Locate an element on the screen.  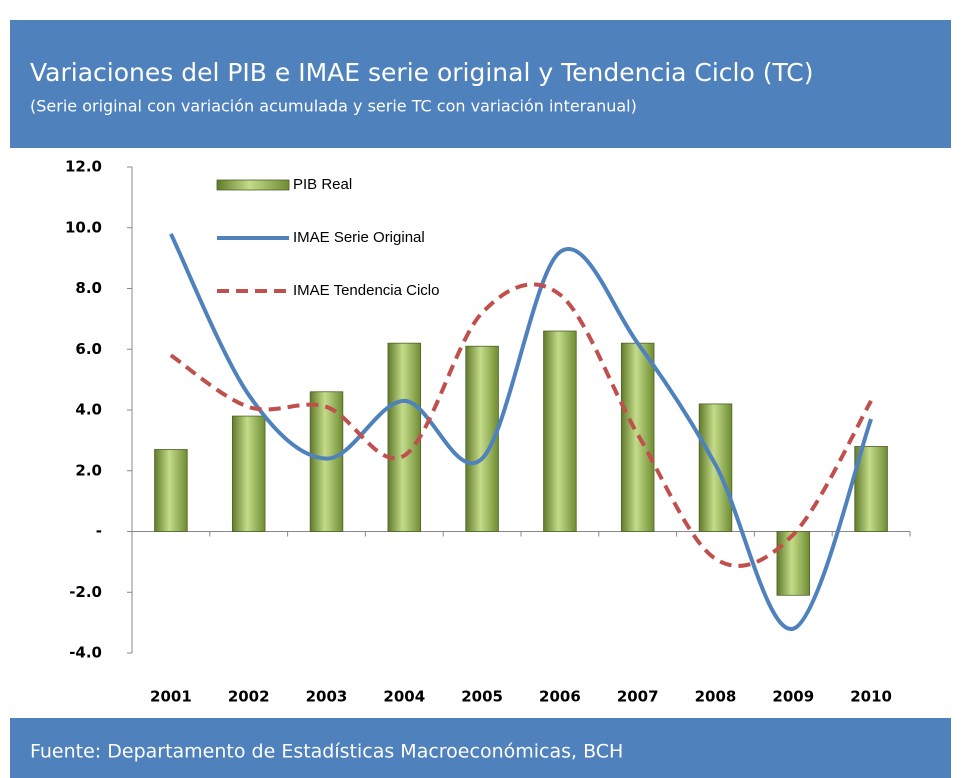
x-tick-label: 2004 is located at coordinates (404, 697).